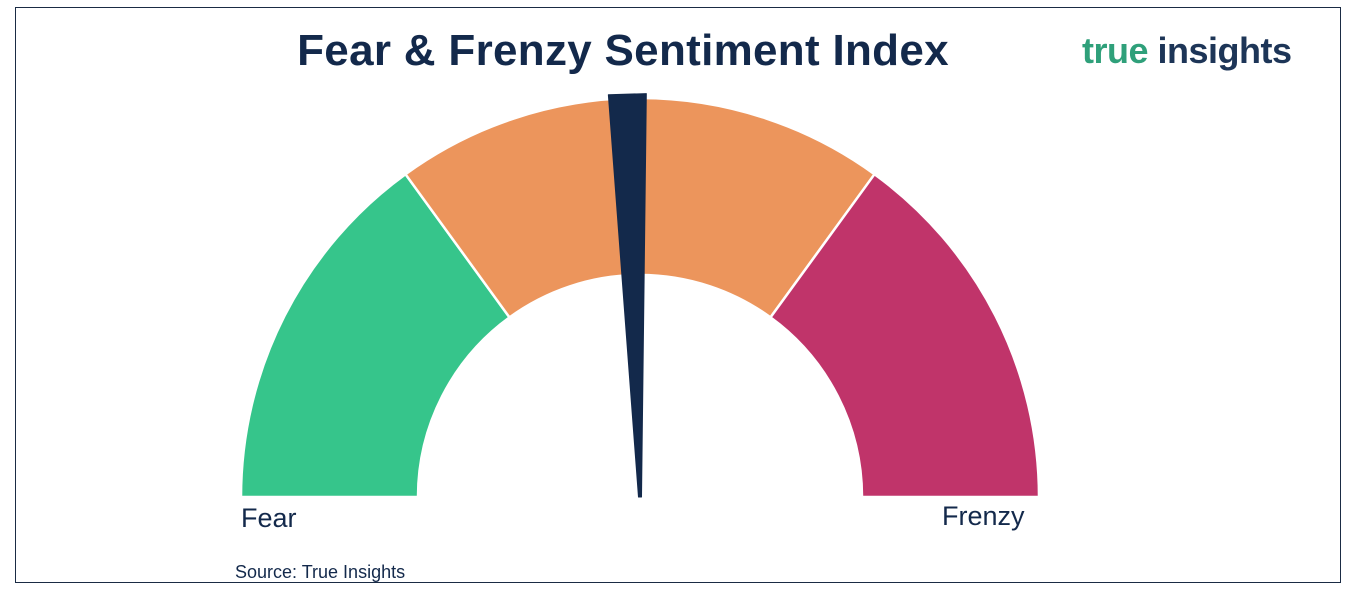 This screenshot has height=598, width=1357. I want to click on logo-word-insights: insights, so click(1225, 50).